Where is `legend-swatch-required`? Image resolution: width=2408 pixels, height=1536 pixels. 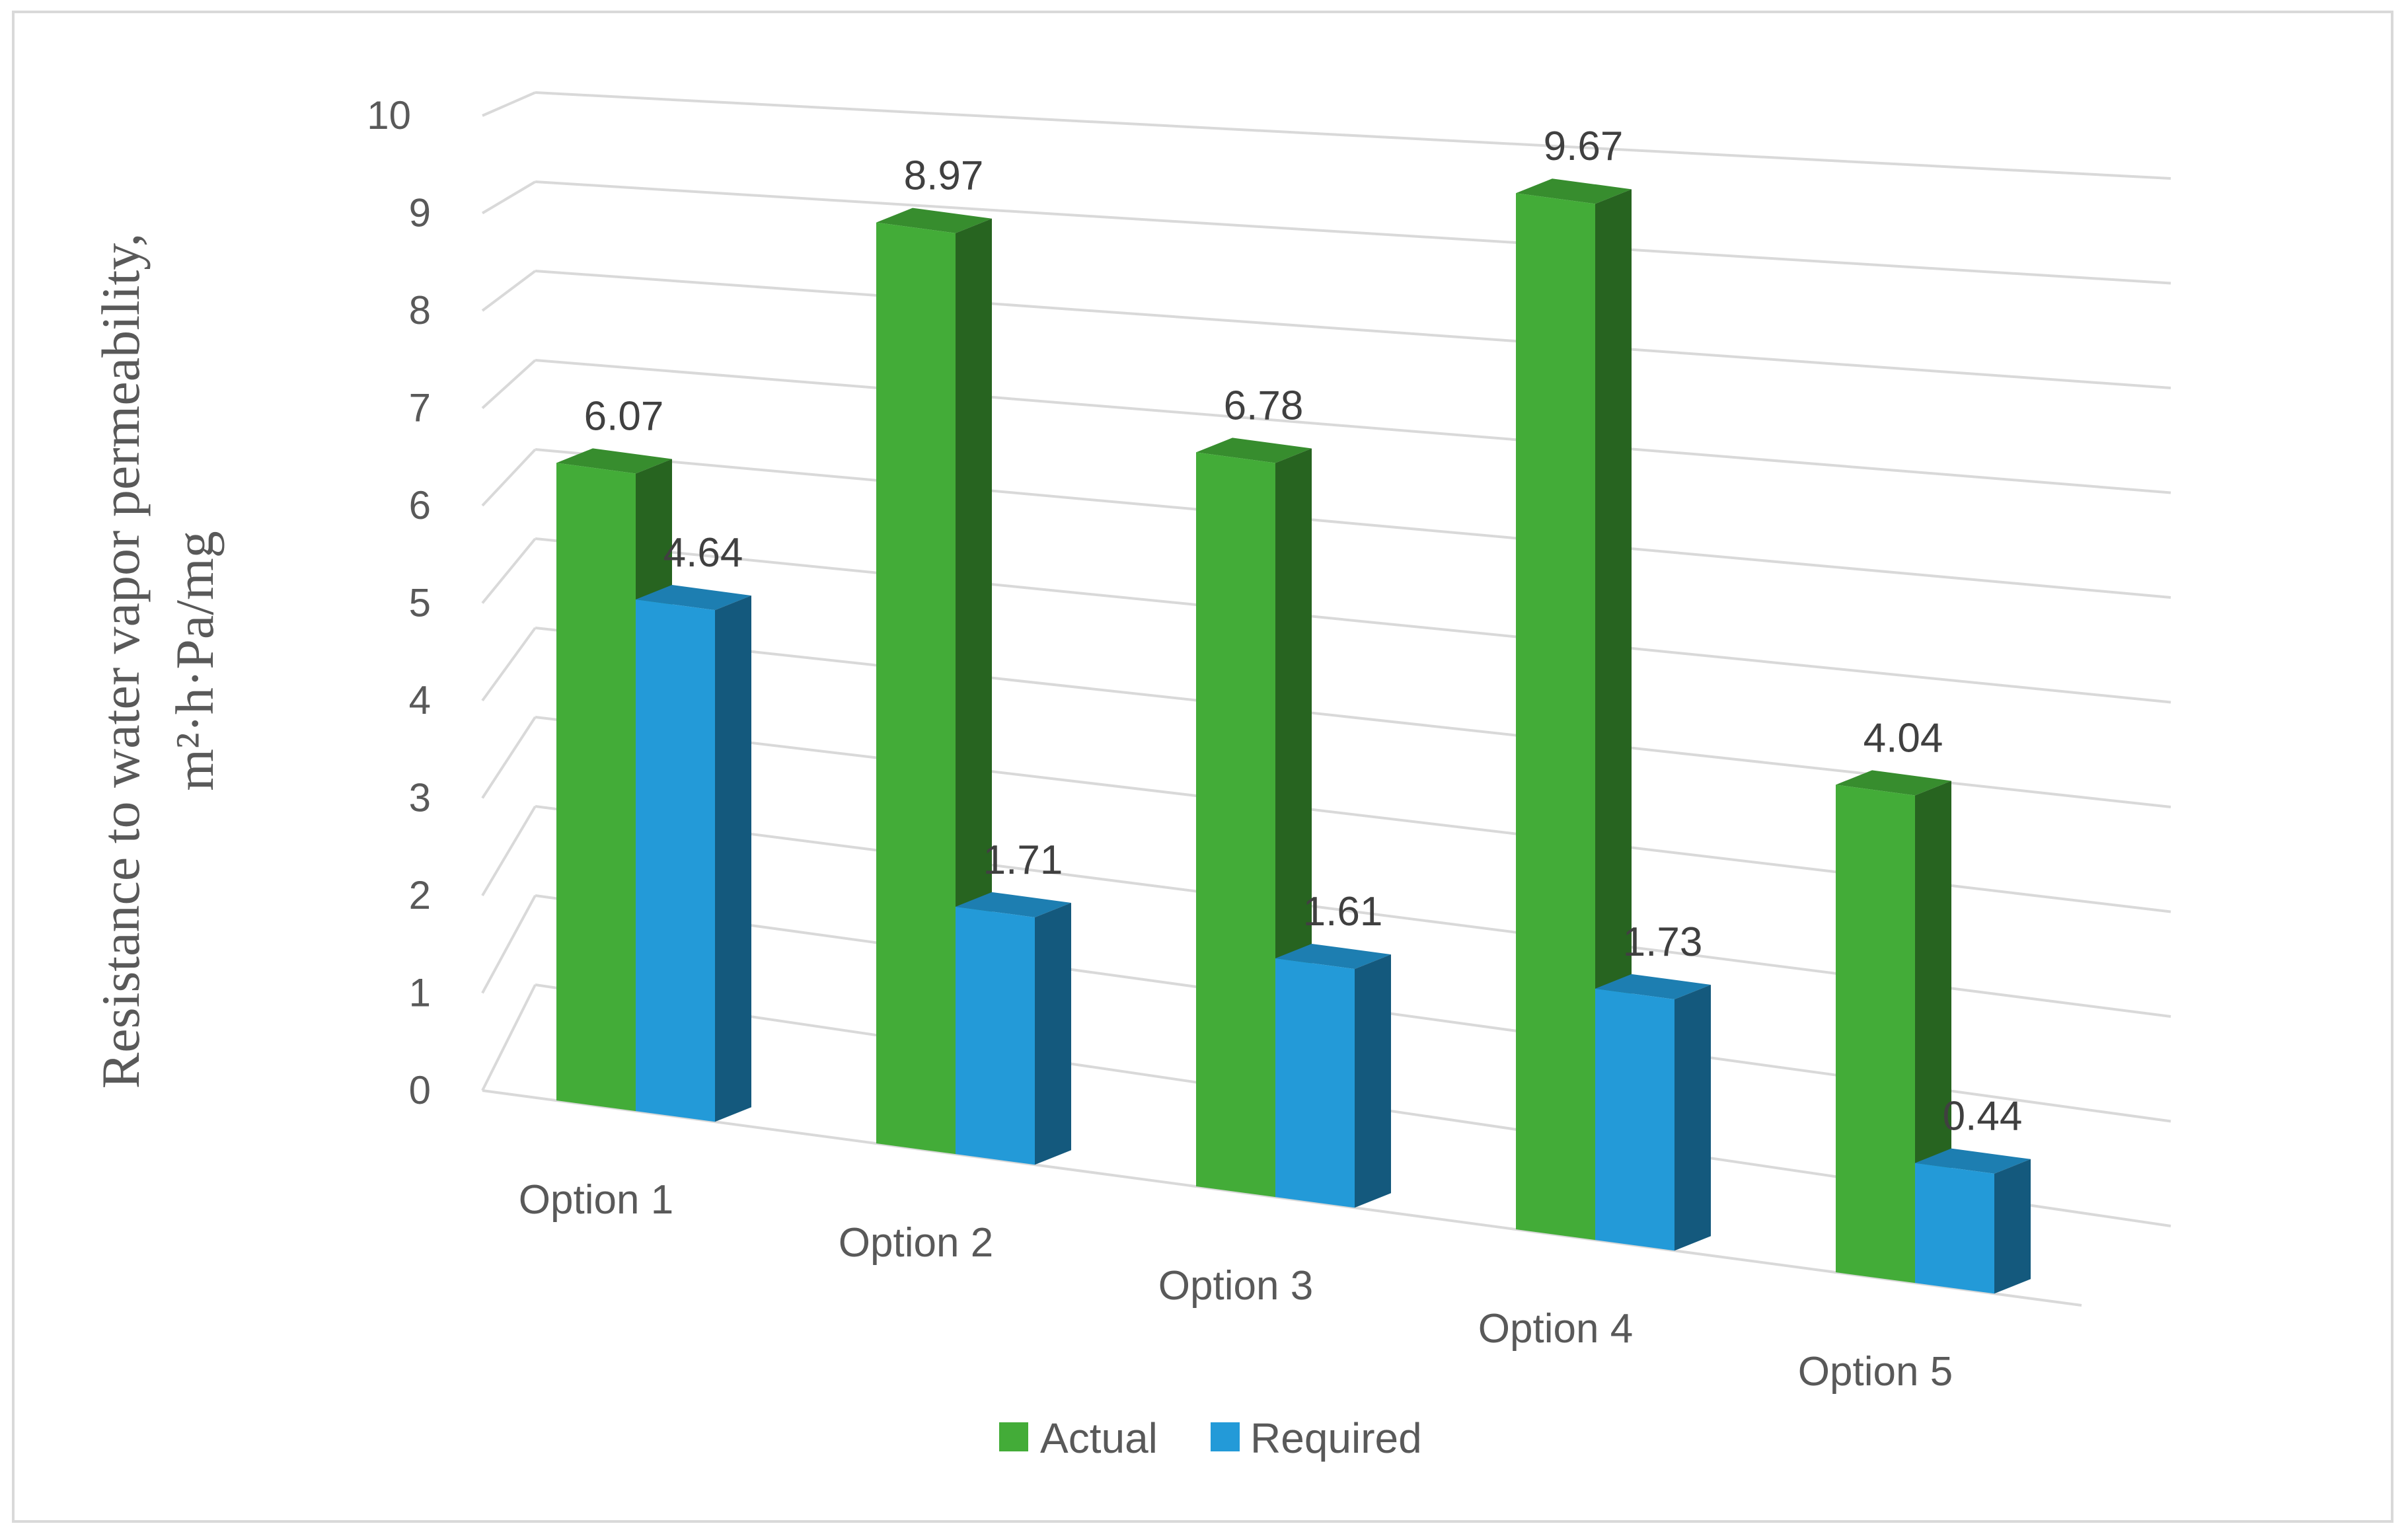 legend-swatch-required is located at coordinates (1225, 1436).